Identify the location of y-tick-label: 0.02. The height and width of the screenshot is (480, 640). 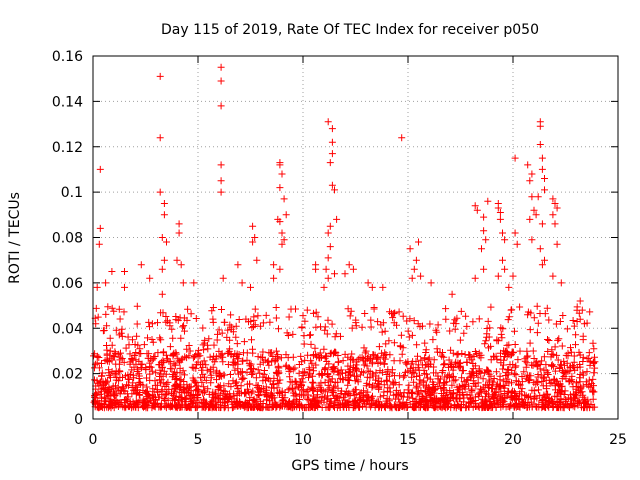
(67, 375).